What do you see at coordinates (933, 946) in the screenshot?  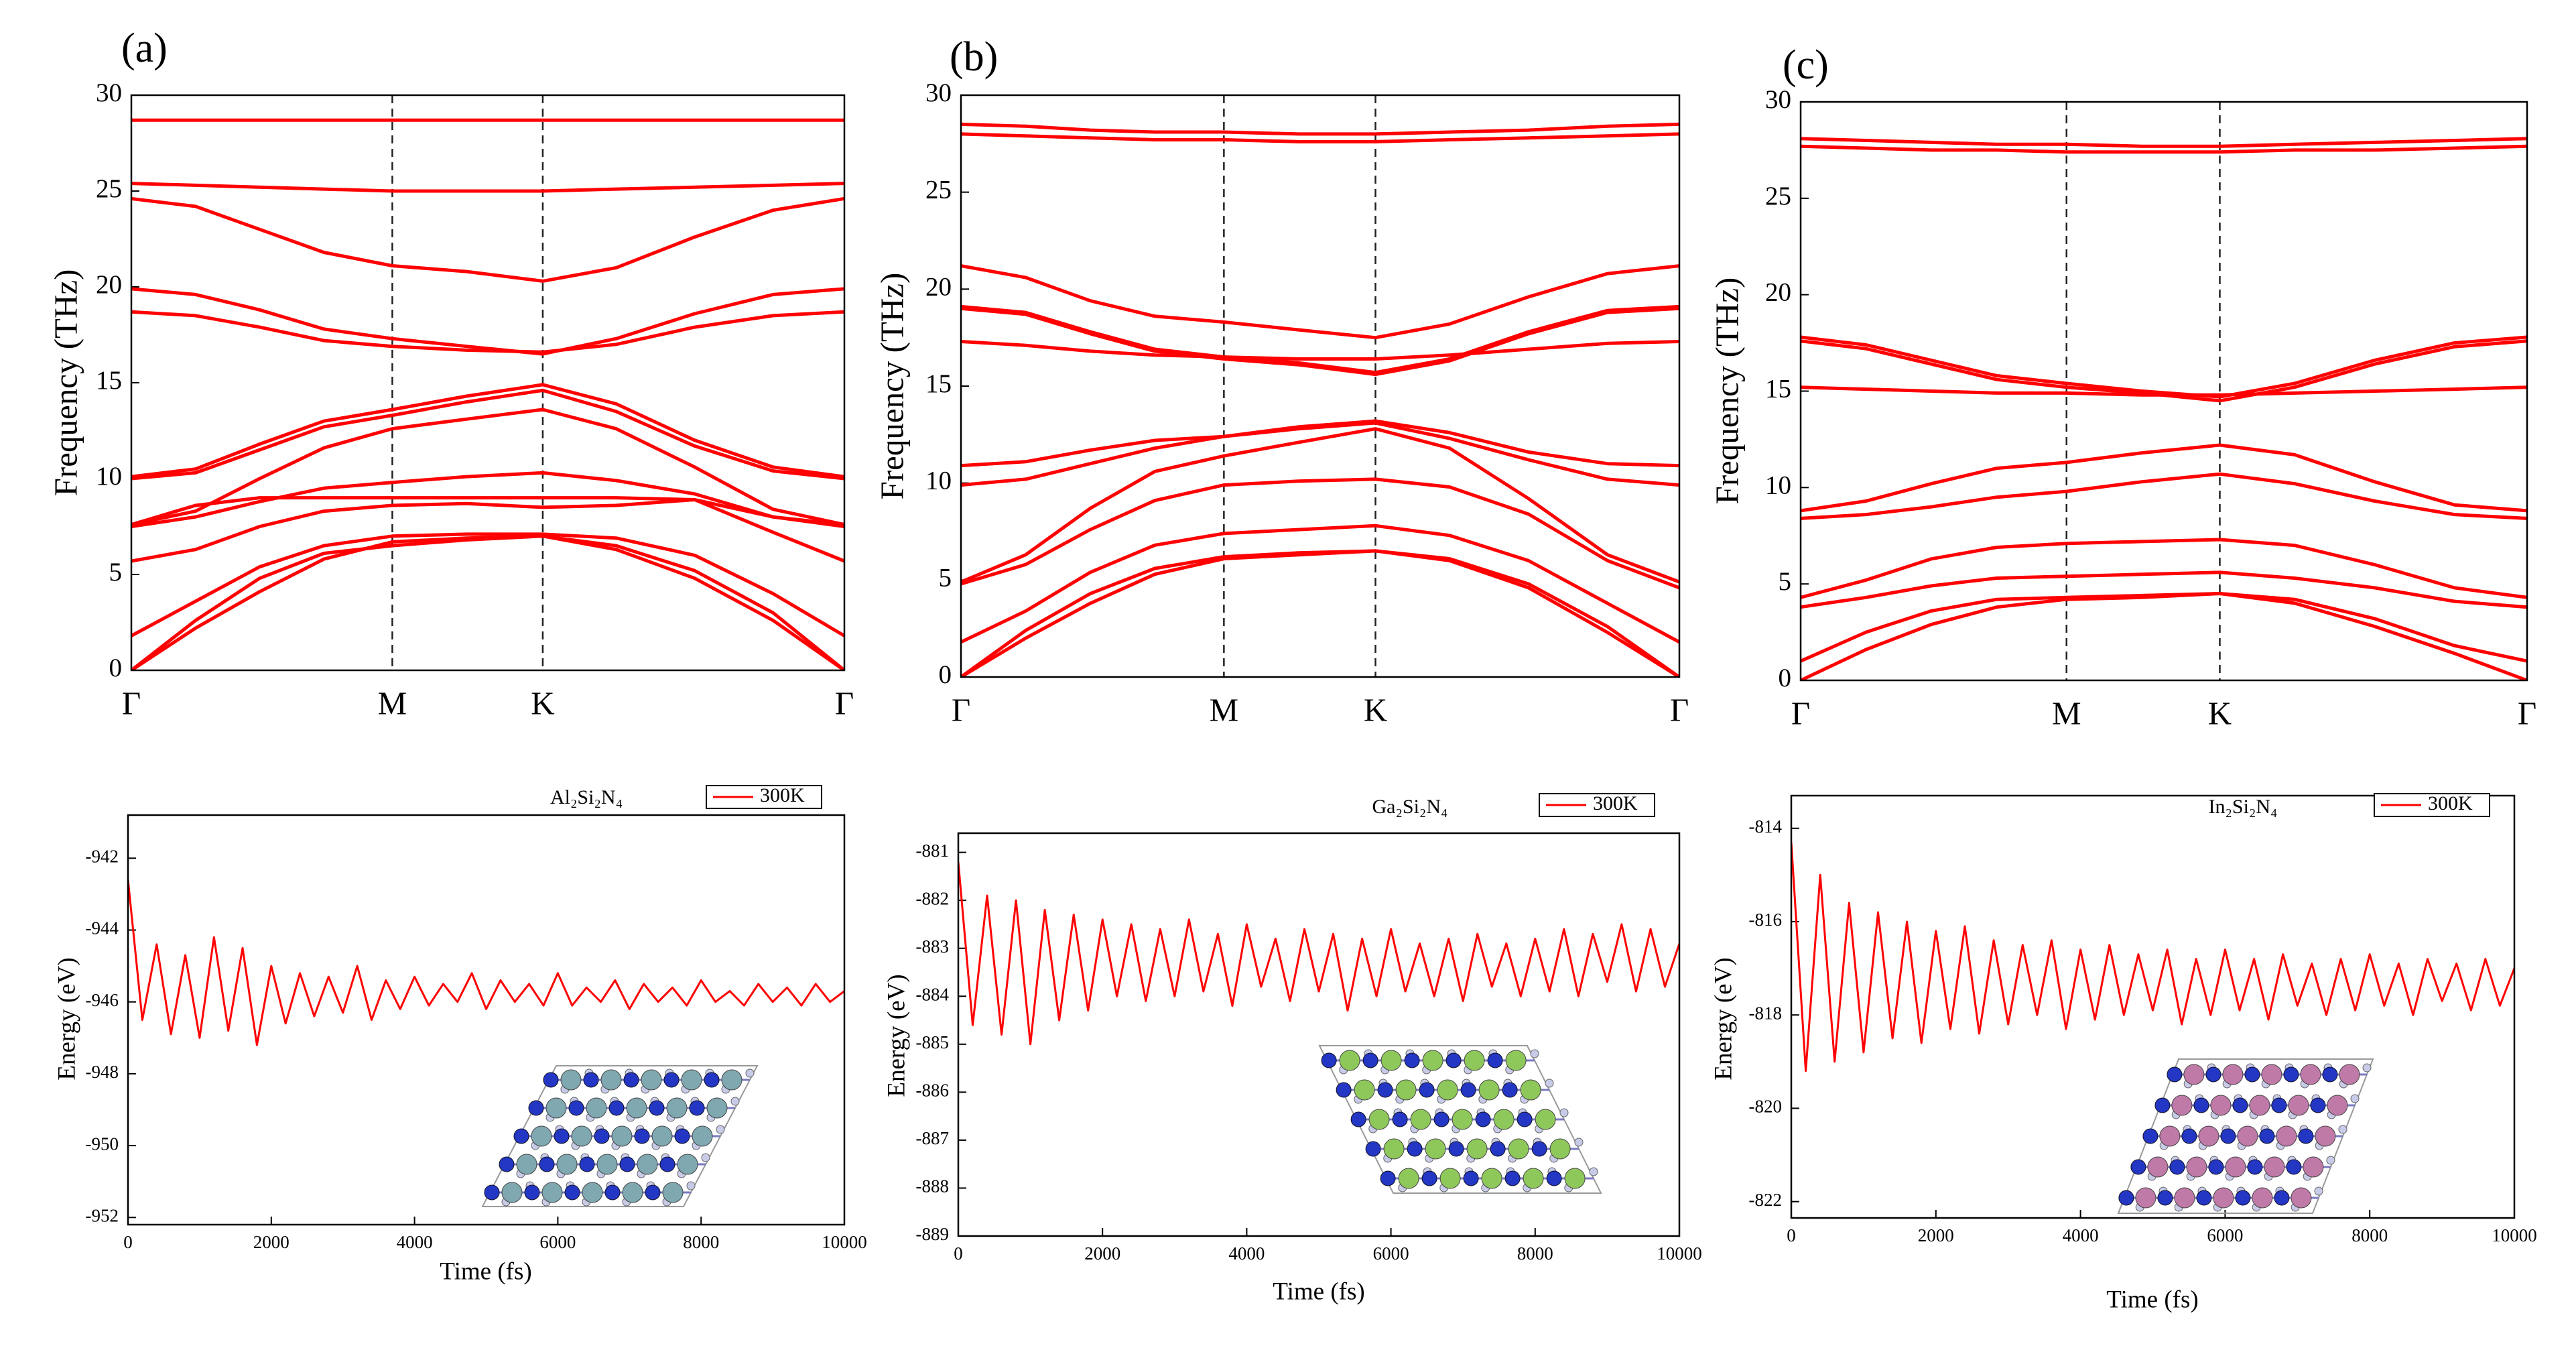 I see `y-tick-label: -883` at bounding box center [933, 946].